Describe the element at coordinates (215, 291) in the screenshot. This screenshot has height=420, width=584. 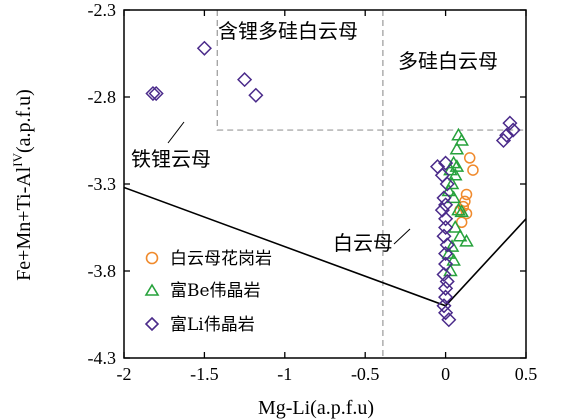
I see `legend-label-be-pegmatite: 富Be伟晶岩` at that location.